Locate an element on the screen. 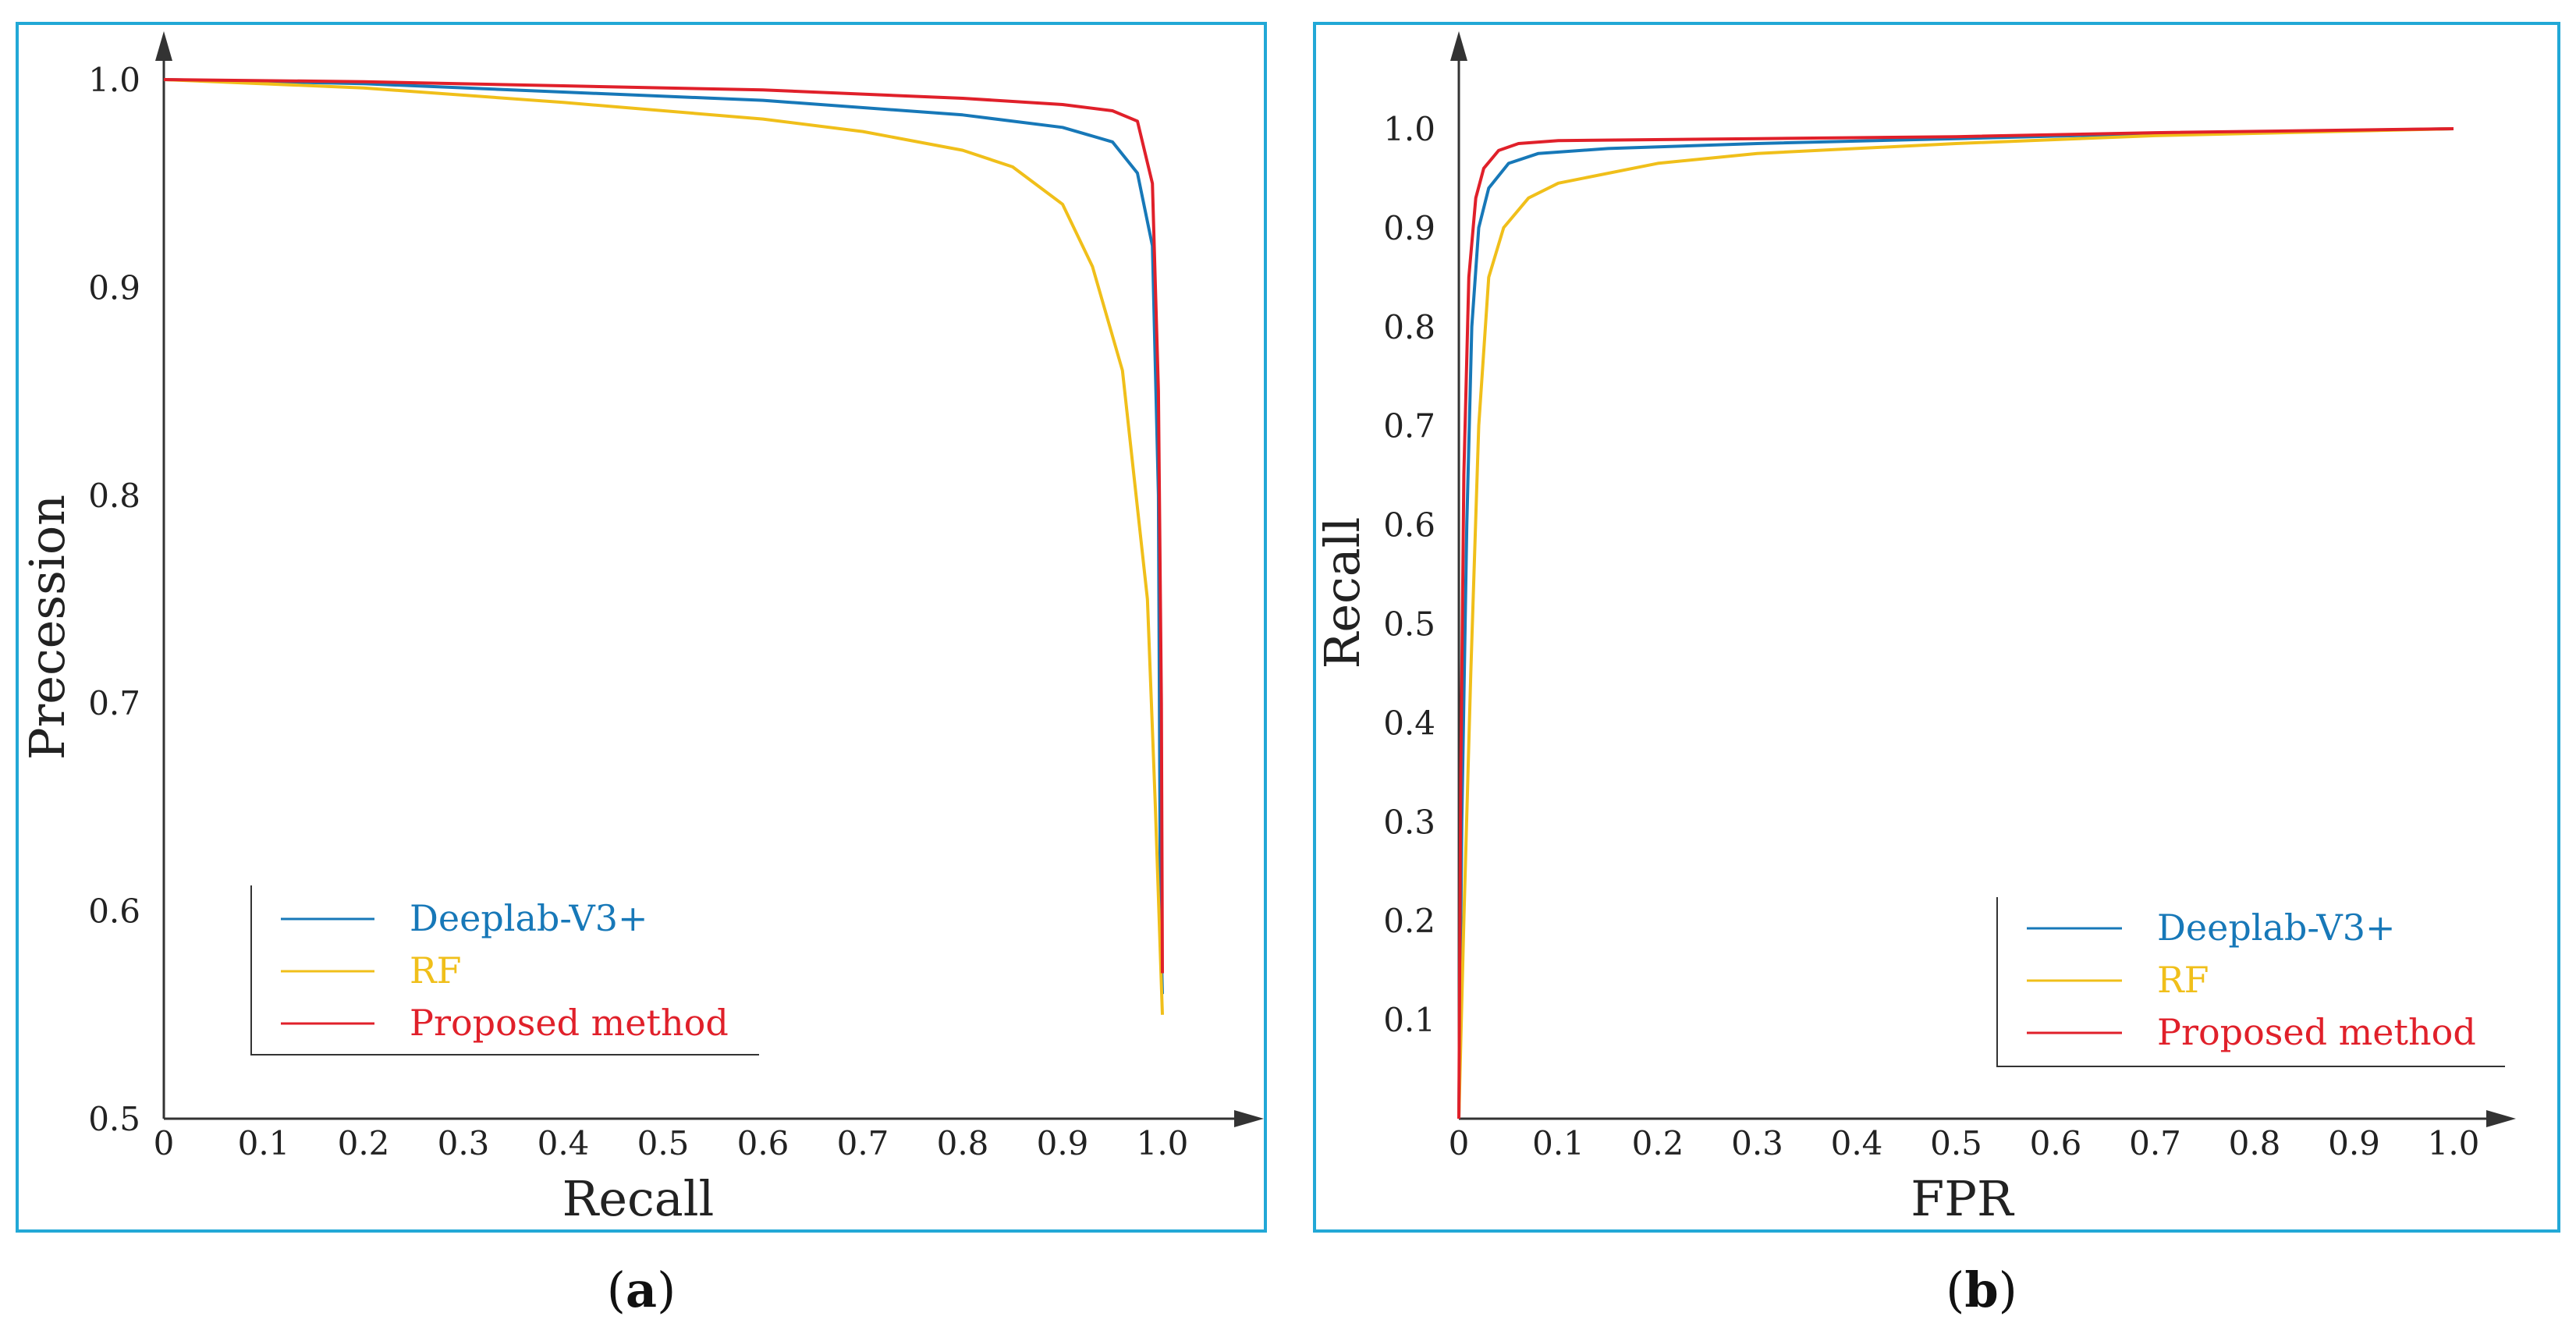 This screenshot has height=1334, width=2576. panel-b-x-tick-label: 0.4 is located at coordinates (1857, 1143).